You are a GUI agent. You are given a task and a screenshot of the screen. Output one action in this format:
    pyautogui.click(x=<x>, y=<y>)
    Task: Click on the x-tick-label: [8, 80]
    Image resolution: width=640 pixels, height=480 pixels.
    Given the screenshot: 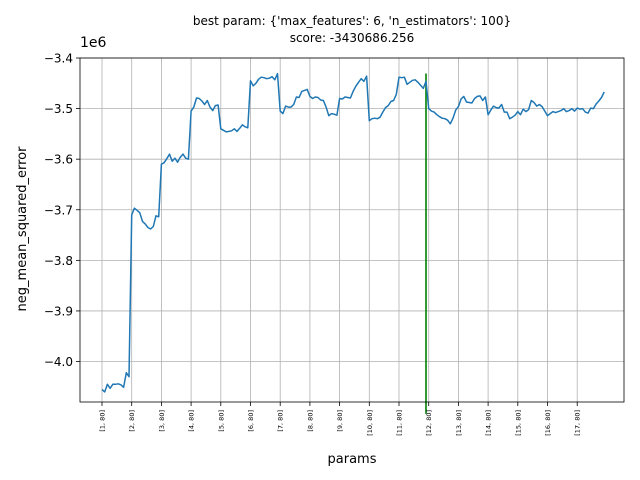 What is the action you would take?
    pyautogui.click(x=310, y=421)
    